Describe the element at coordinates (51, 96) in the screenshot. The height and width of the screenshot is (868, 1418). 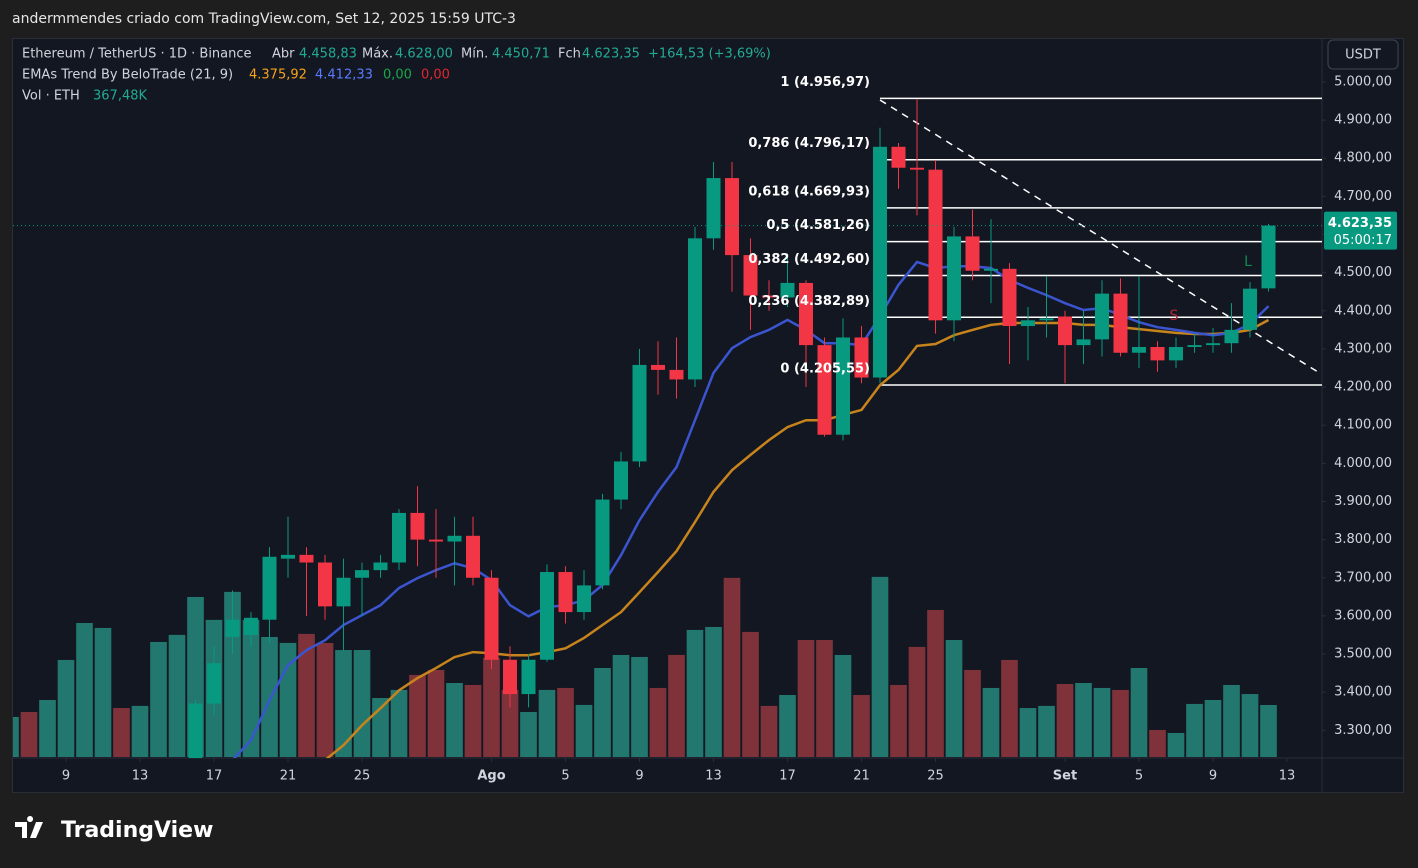
I see `legend-volume: Vol · ETH` at that location.